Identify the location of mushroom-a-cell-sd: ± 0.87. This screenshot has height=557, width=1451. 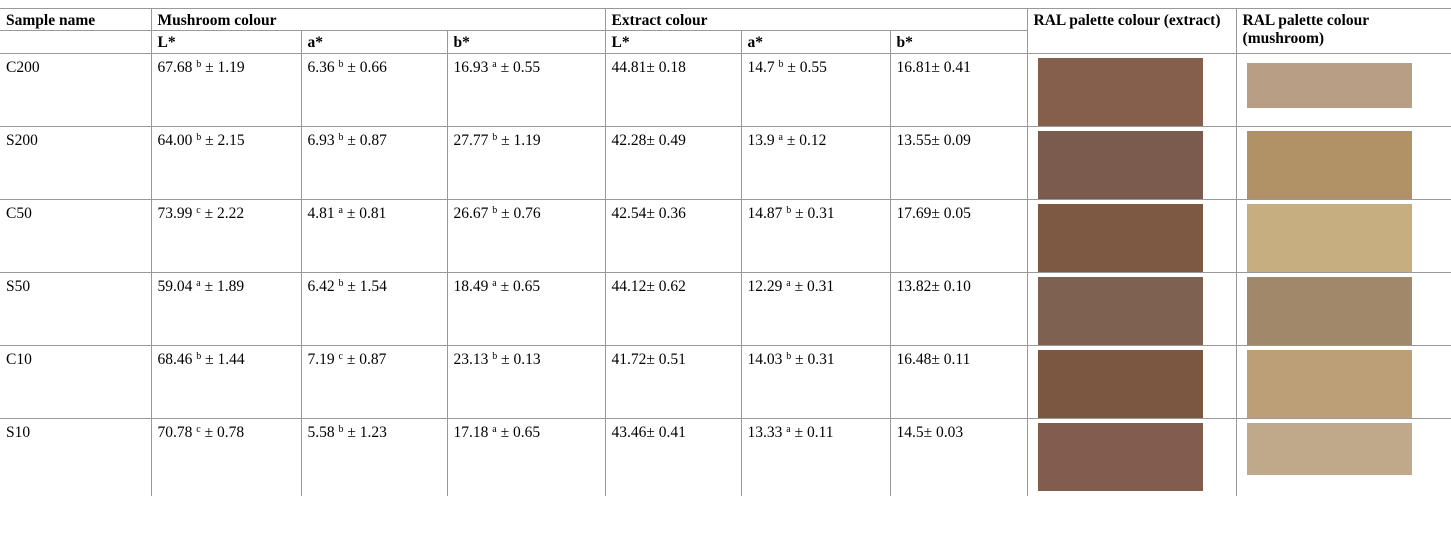
(366, 359).